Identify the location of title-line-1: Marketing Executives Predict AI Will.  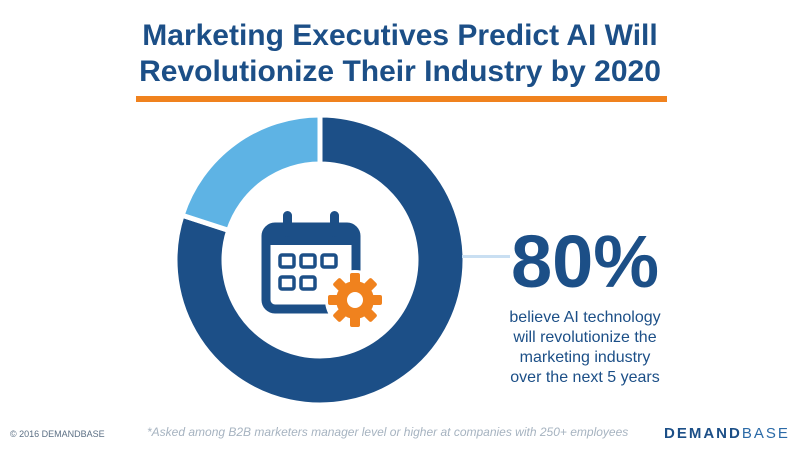
(400, 35).